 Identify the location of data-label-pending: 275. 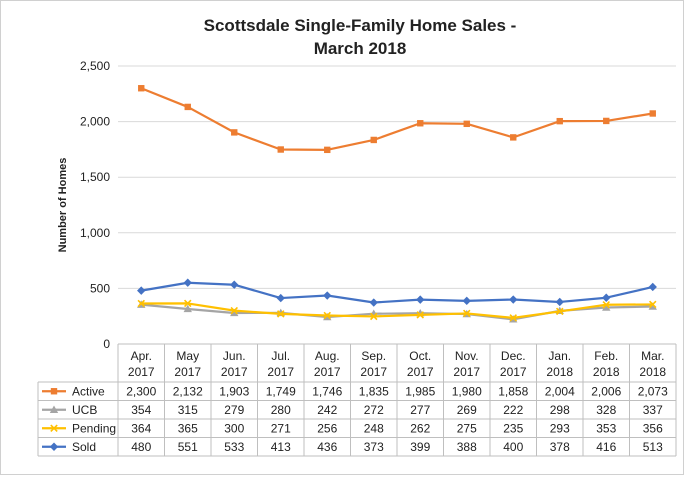
(467, 428).